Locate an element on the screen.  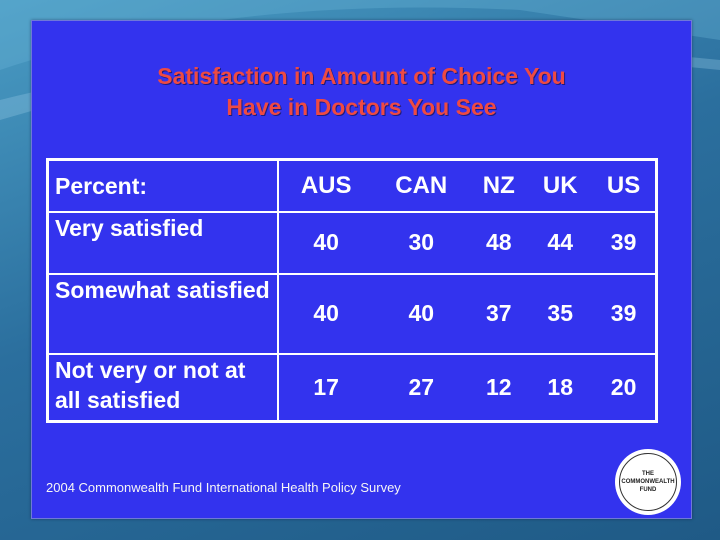
table-row: Somewhat satisfied 40 40 37 35 39 is located at coordinates (352, 313).